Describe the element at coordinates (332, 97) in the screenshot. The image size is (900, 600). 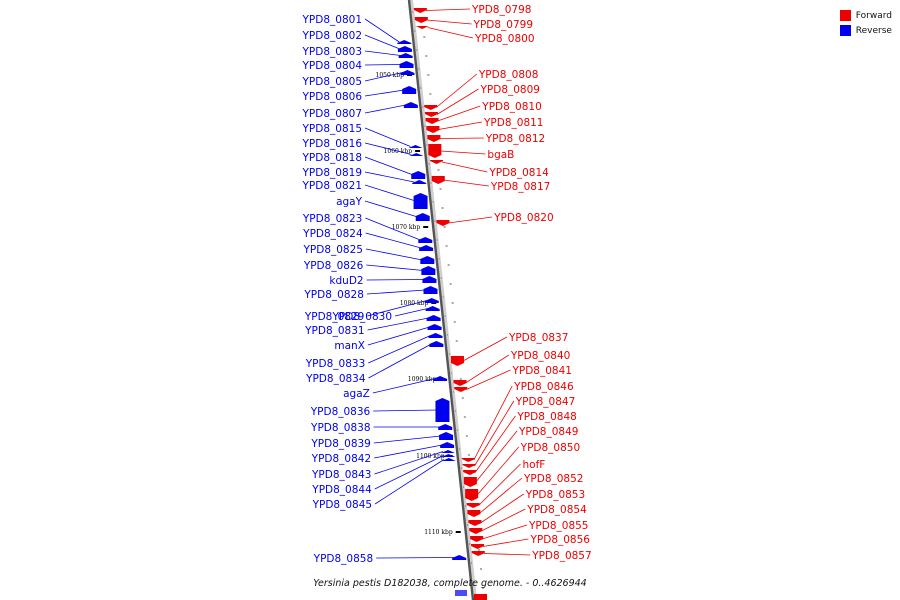
I see `reverse-gene-label: YPD8_0806` at that location.